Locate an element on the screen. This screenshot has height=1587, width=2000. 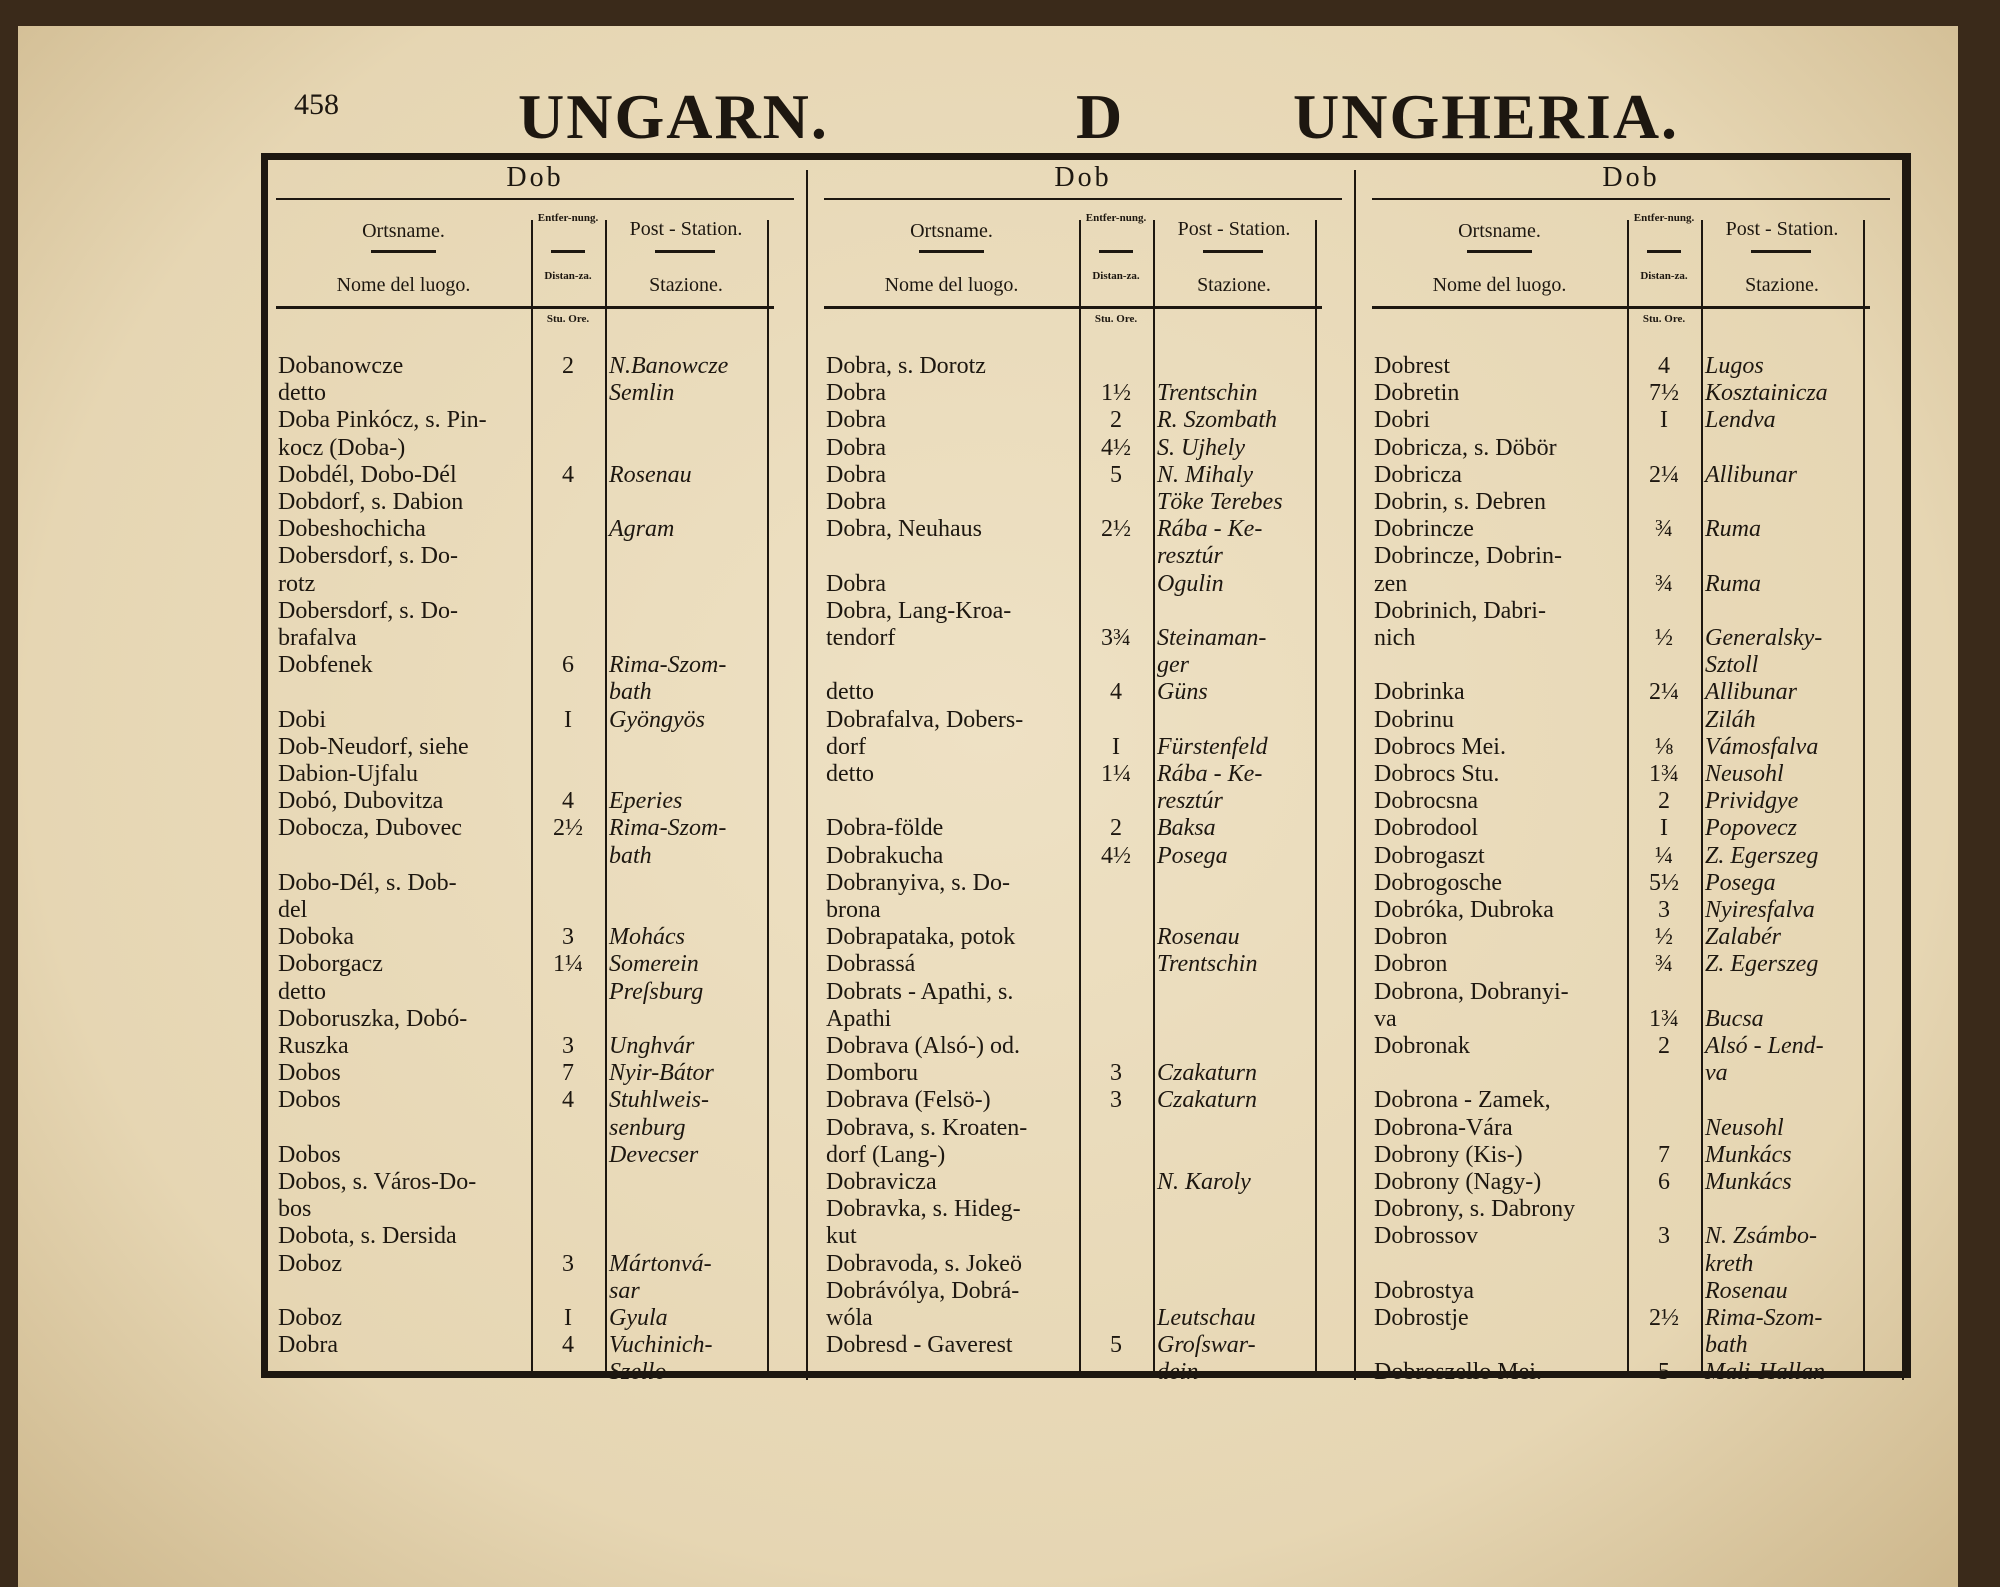
place-name: Domboru is located at coordinates (872, 1073).